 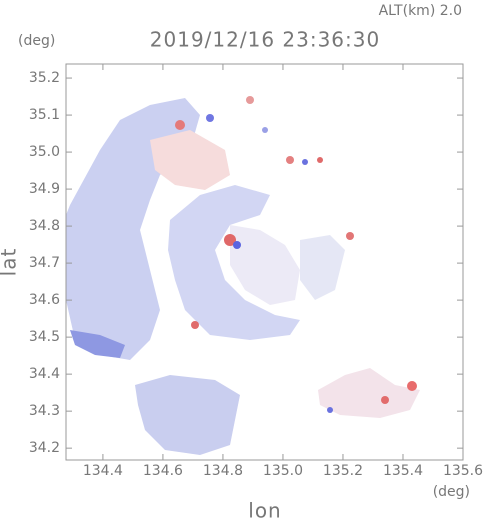 I want to click on x-tick-label: 134.8, so click(x=223, y=471).